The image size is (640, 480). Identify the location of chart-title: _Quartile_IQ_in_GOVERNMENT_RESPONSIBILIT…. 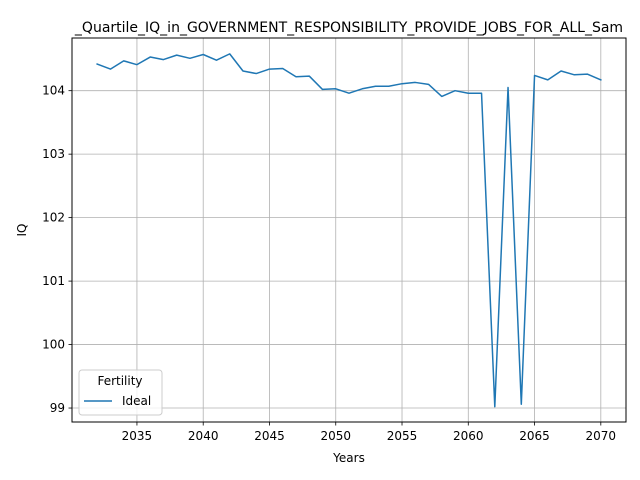
(348, 28).